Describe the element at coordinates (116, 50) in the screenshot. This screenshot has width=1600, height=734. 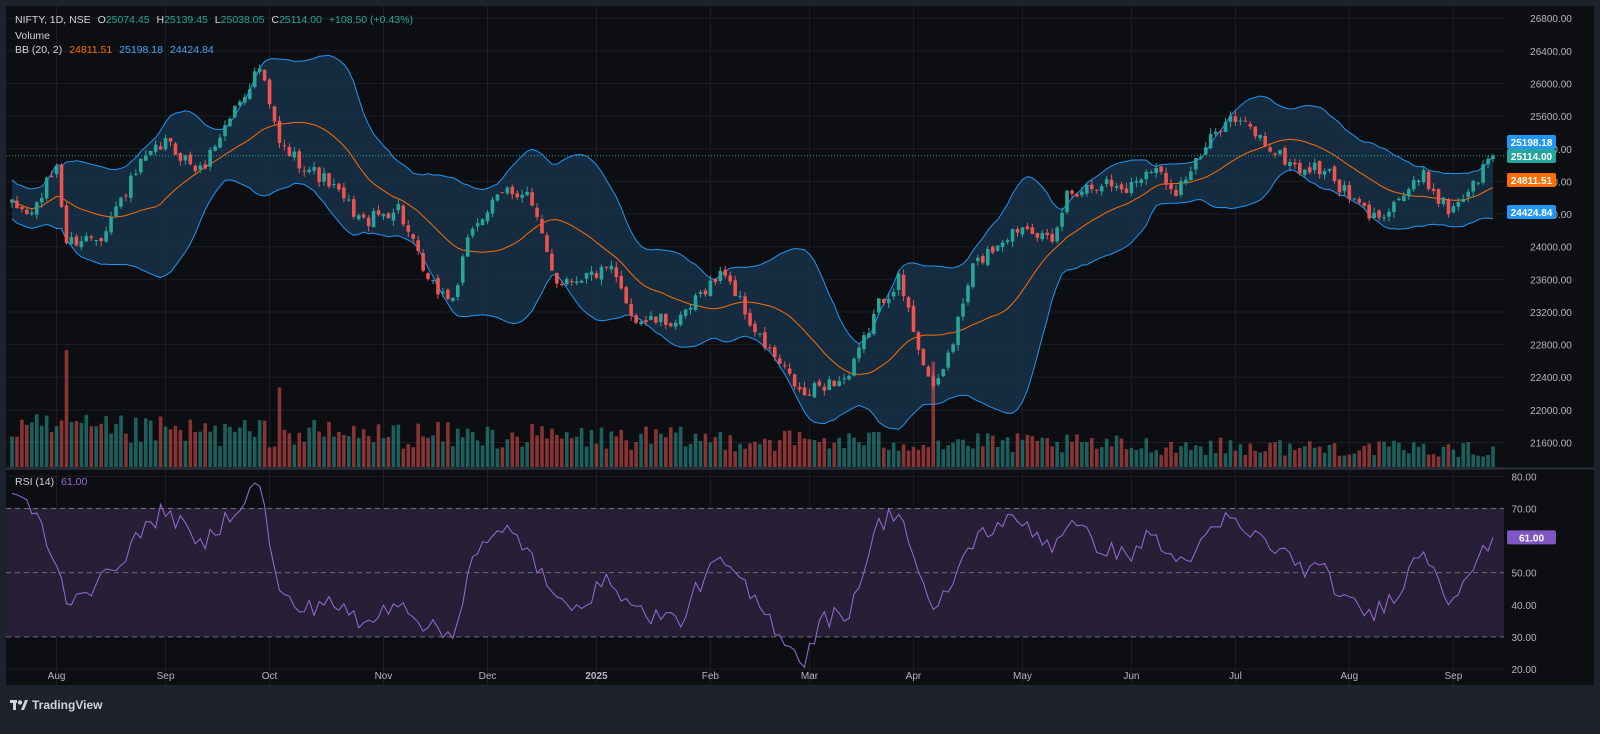
I see `bb-legend: BB (20, 2) 24811.51 25198.18 24424.84` at that location.